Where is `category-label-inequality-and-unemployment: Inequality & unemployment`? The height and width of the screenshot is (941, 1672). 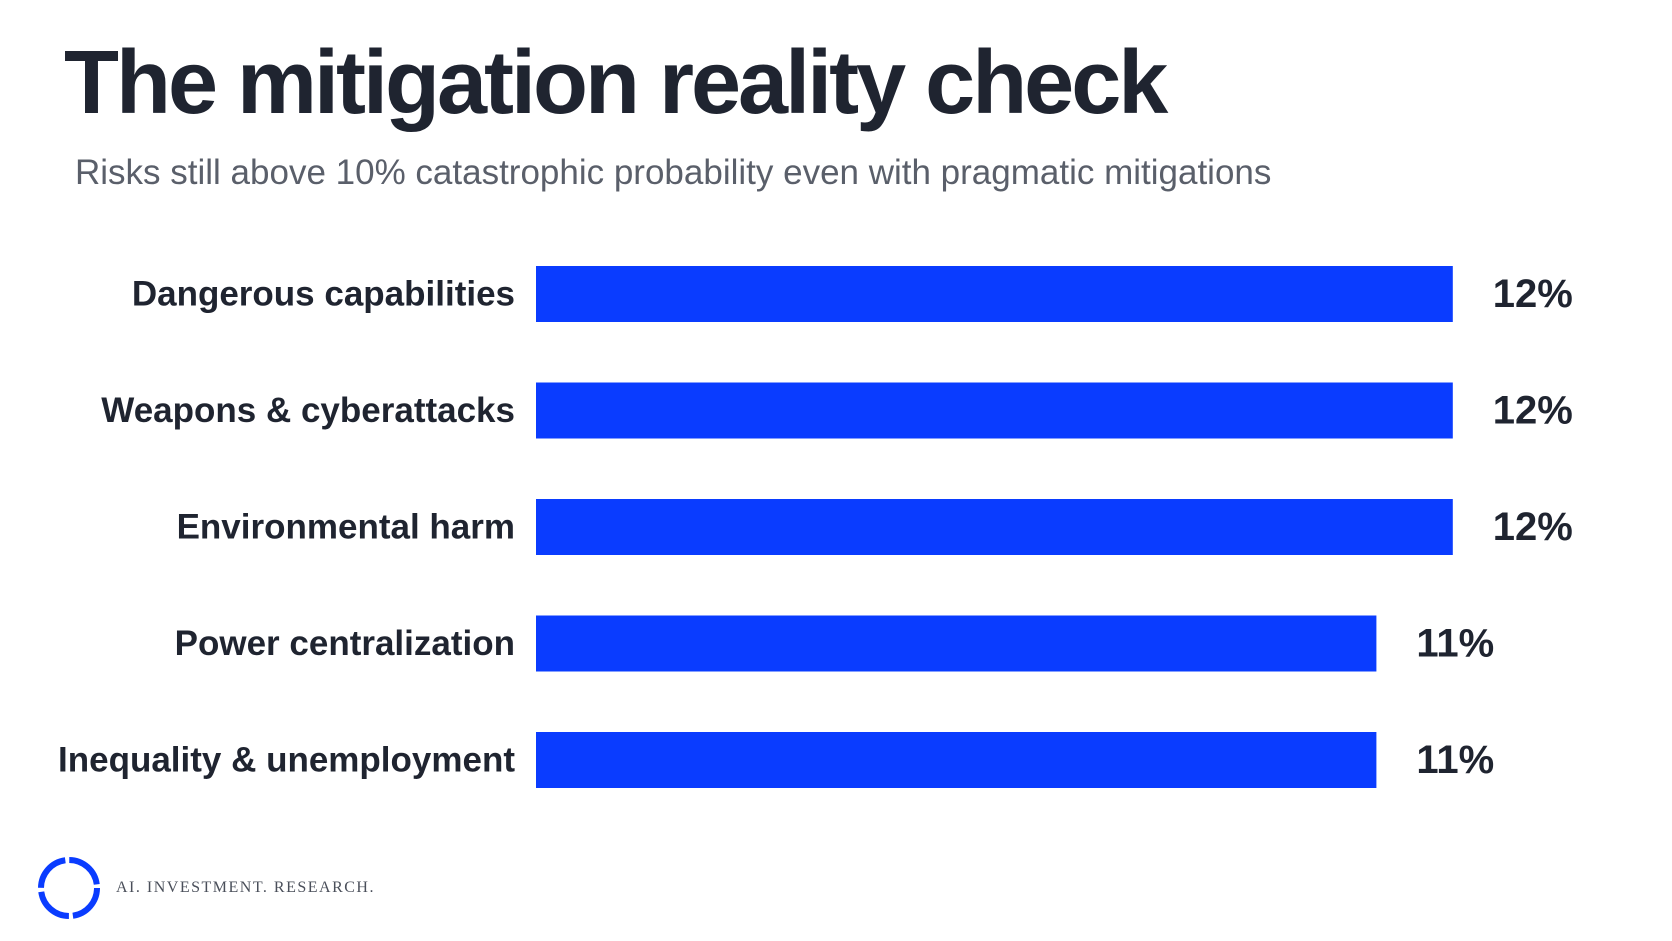 category-label-inequality-and-unemployment: Inequality & unemployment is located at coordinates (286, 760).